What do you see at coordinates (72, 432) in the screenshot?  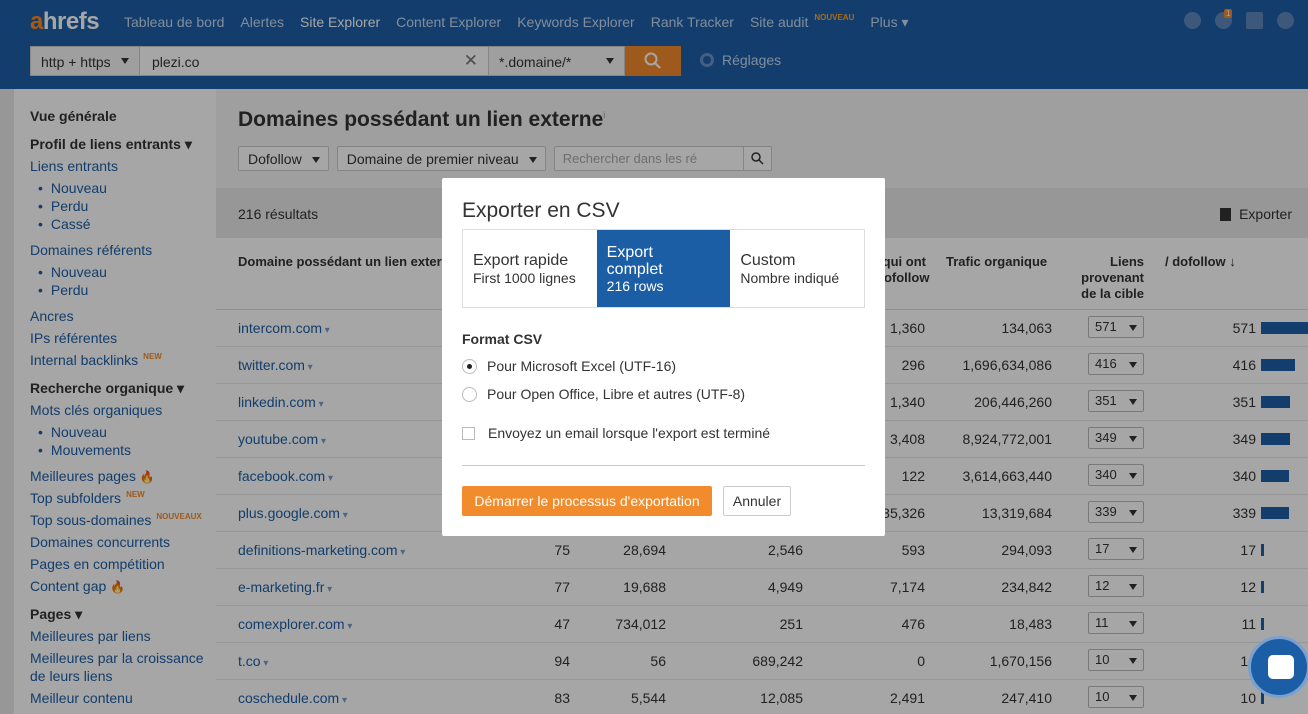 I see `sidebar-organic-keywords-new: Nouveau` at bounding box center [72, 432].